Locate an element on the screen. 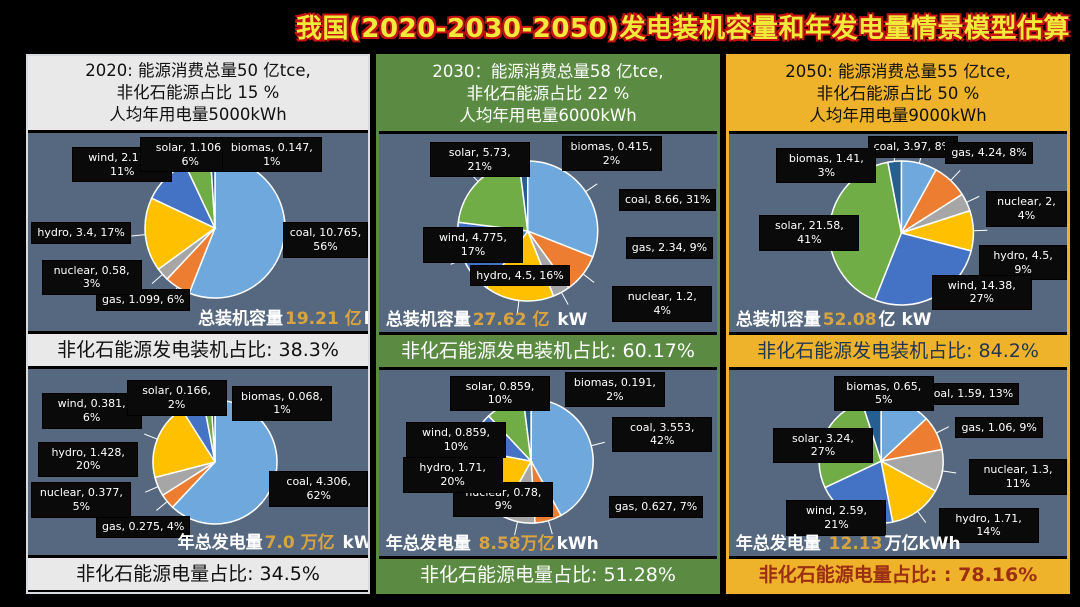 The image size is (1080, 607). pie-label-hydro: hydro, 4.5, 16% is located at coordinates (520, 275).